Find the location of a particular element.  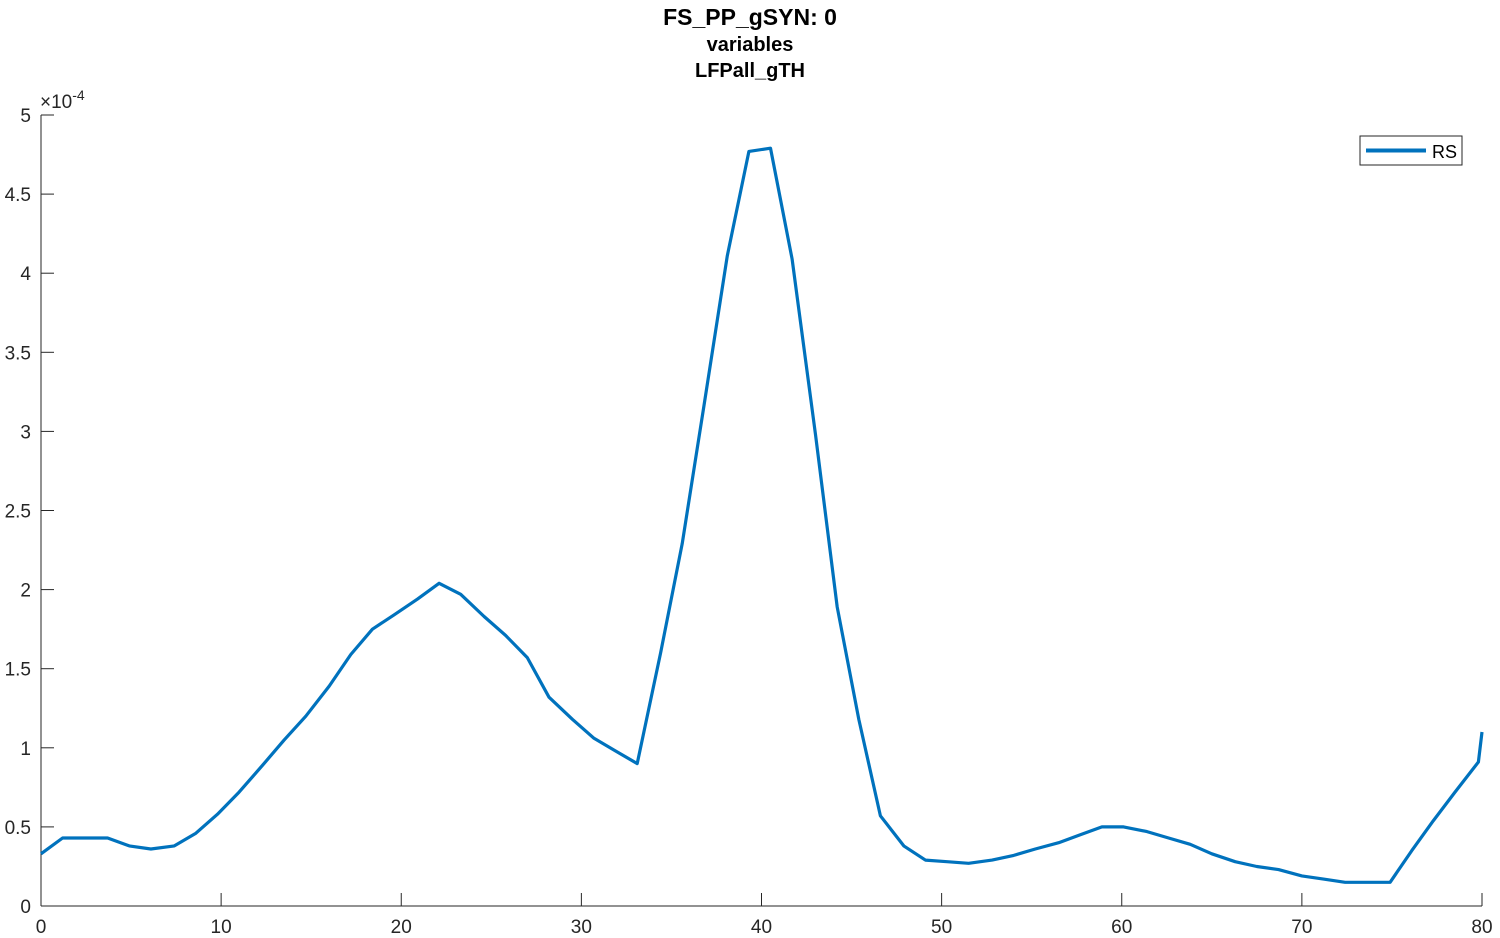

x-tick-label: 30 is located at coordinates (581, 927).